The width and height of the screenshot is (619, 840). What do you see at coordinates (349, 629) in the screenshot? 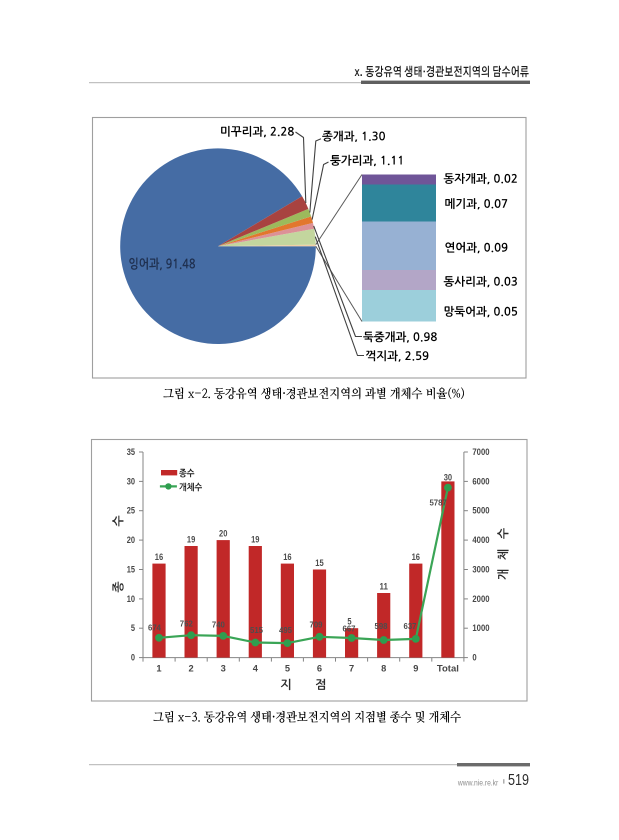
I see `svg-text: 667` at bounding box center [349, 629].